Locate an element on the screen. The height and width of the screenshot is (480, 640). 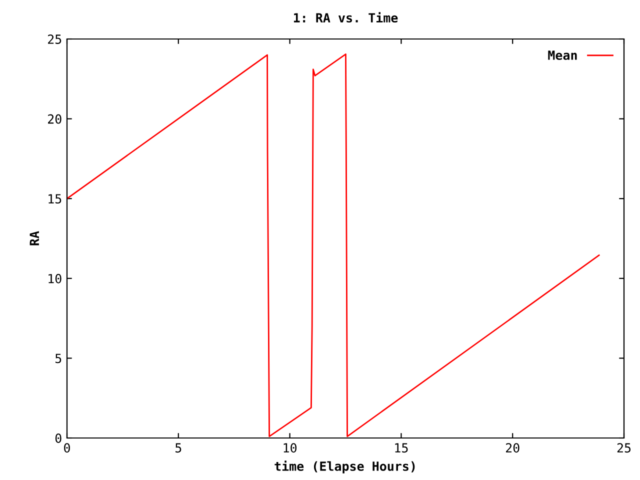
y-tick-label: 5 is located at coordinates (58, 359).